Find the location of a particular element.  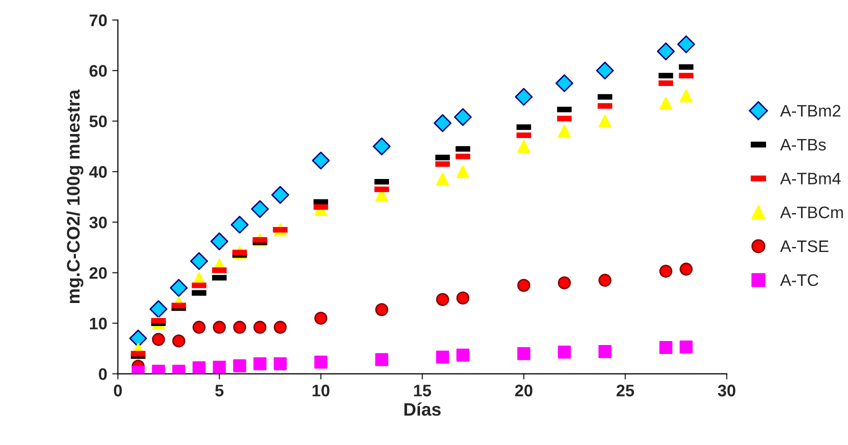

x-tick-label: 0 is located at coordinates (118, 390).